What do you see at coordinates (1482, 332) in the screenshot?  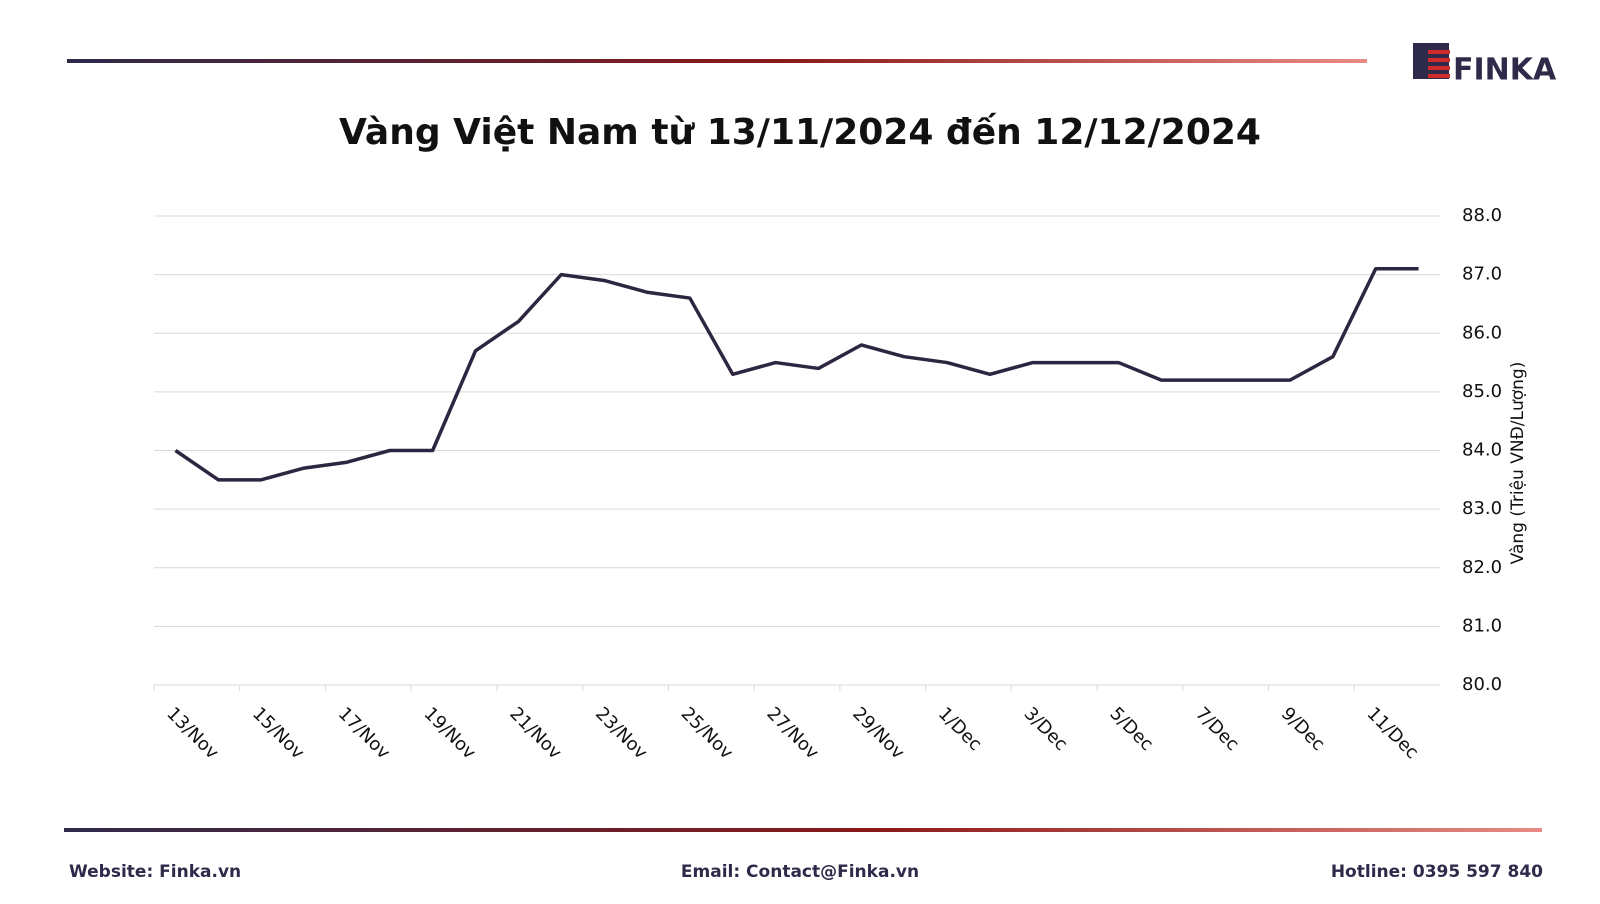 I see `y-tick-label: 86.0` at bounding box center [1482, 332].